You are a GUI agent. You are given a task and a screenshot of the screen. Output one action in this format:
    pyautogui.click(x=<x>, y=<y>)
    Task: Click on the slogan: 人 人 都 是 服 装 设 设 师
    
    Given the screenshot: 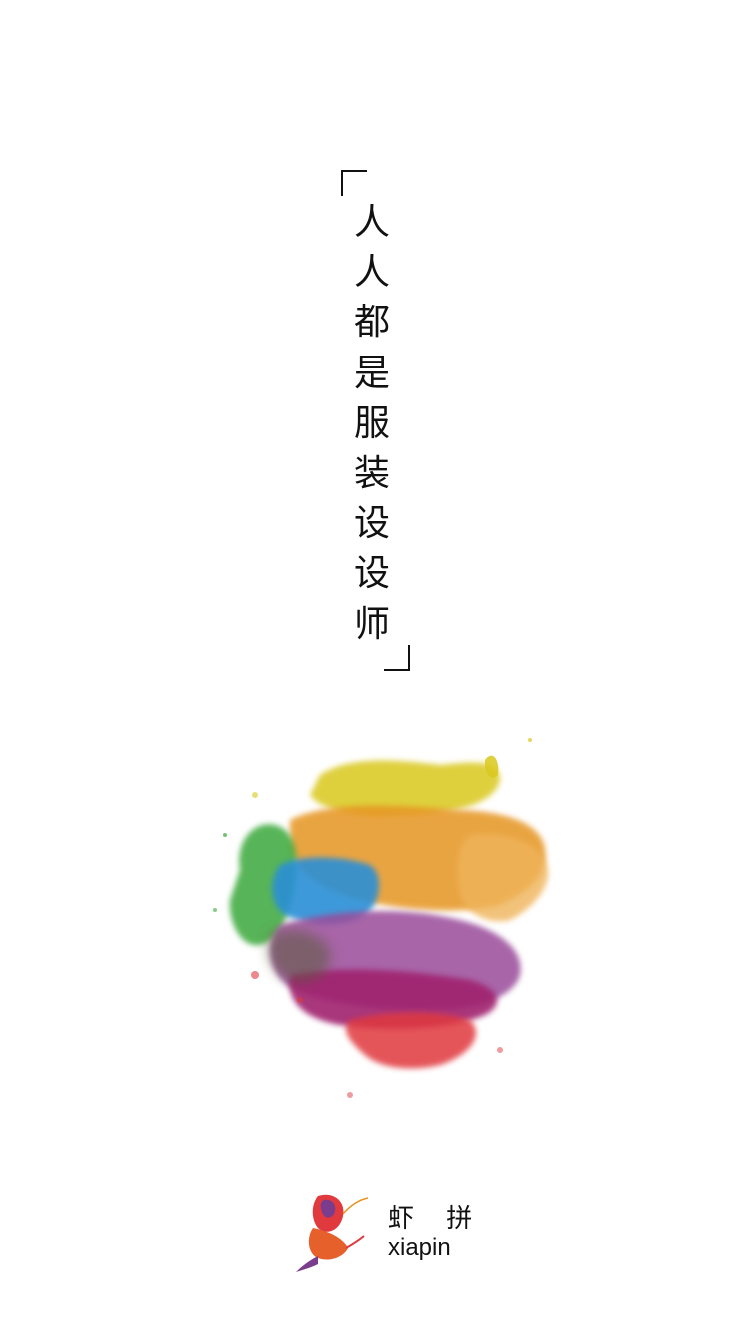 What is the action you would take?
    pyautogui.click(x=372, y=424)
    